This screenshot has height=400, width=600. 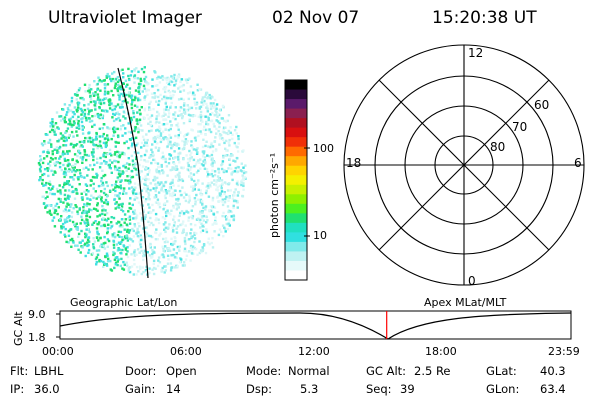 What do you see at coordinates (296, 199) in the screenshot?
I see `colorbar-band` at bounding box center [296, 199].